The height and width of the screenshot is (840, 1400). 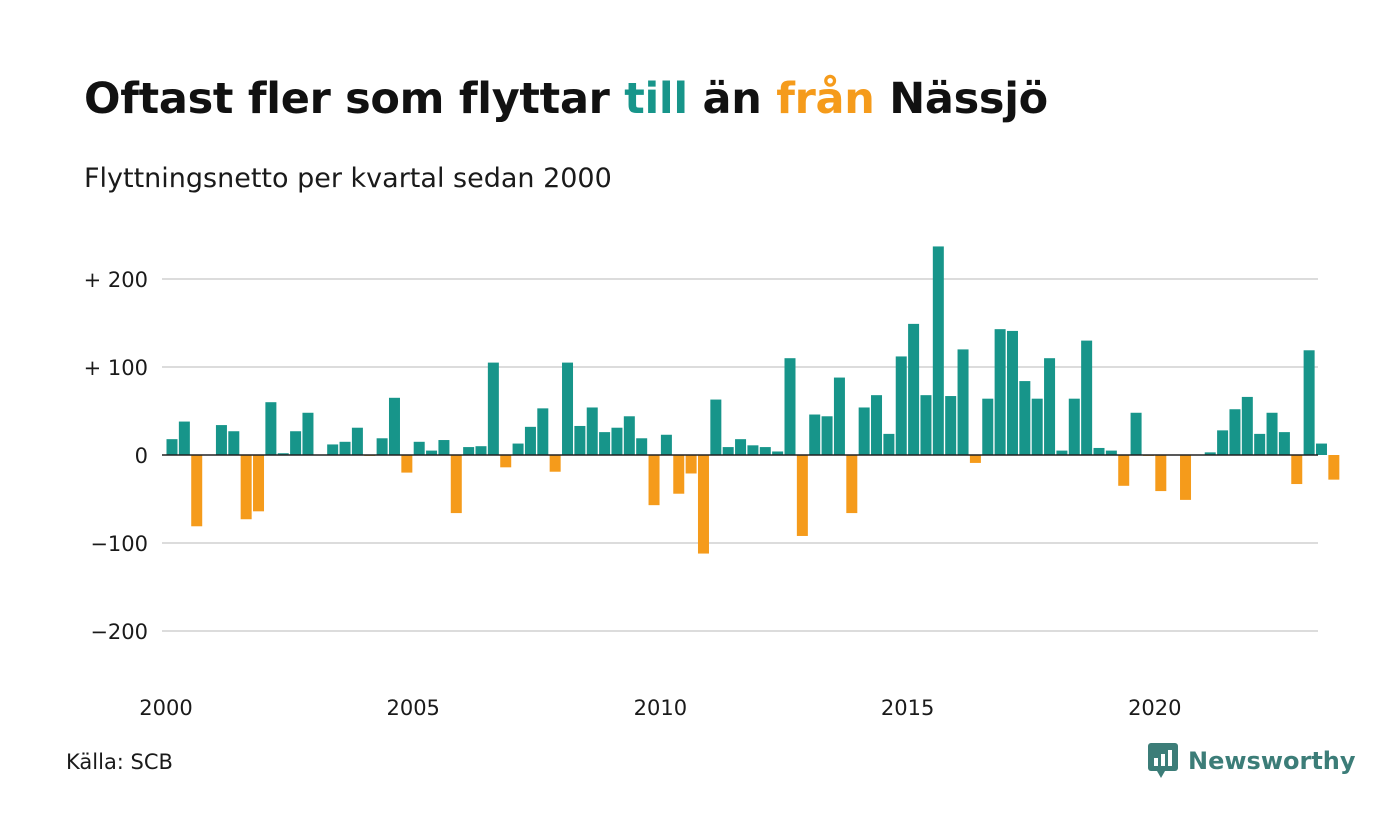 I want to click on y-tick-label-4: −200, so click(x=119, y=632).